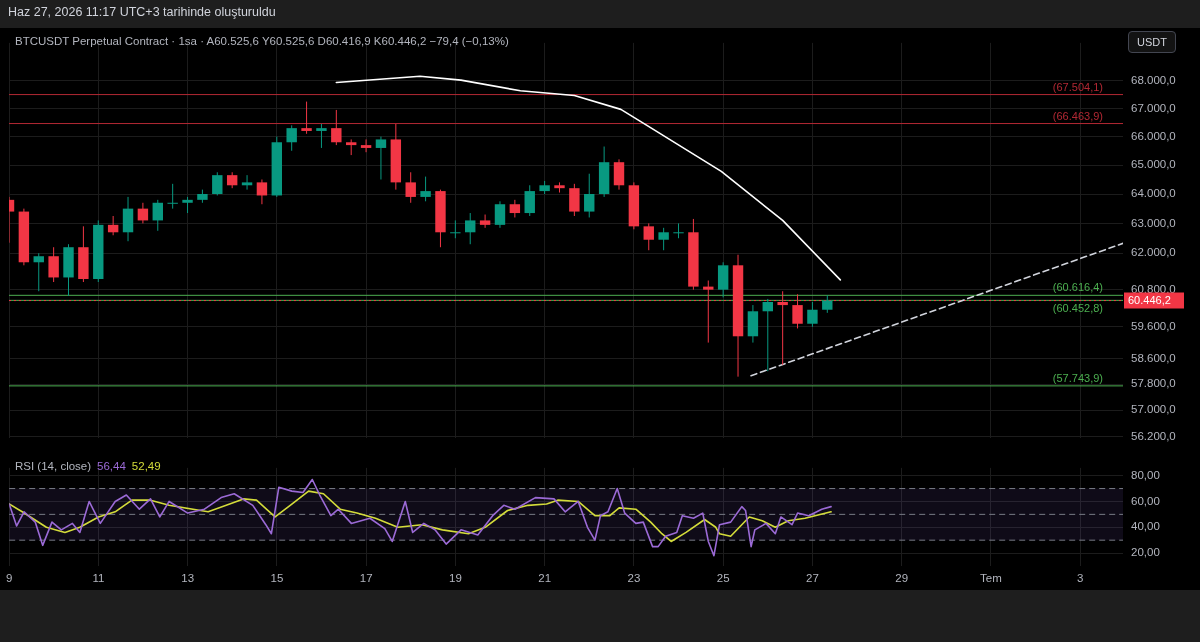 The width and height of the screenshot is (1200, 642). Describe the element at coordinates (1152, 42) in the screenshot. I see `text: USDT` at that location.